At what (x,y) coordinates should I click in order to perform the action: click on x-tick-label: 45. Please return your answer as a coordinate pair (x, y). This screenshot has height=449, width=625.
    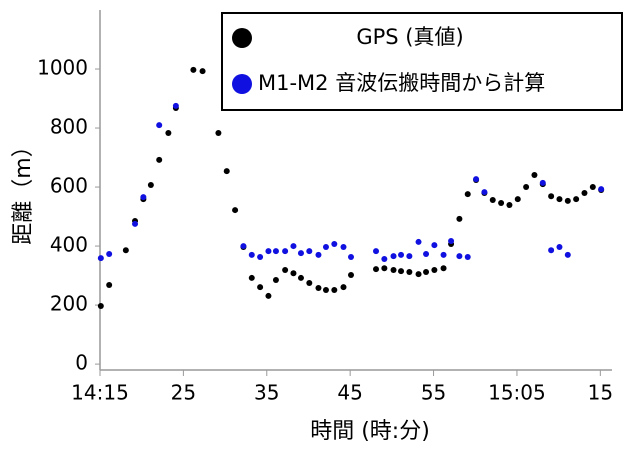
    Looking at the image, I should click on (349, 393).